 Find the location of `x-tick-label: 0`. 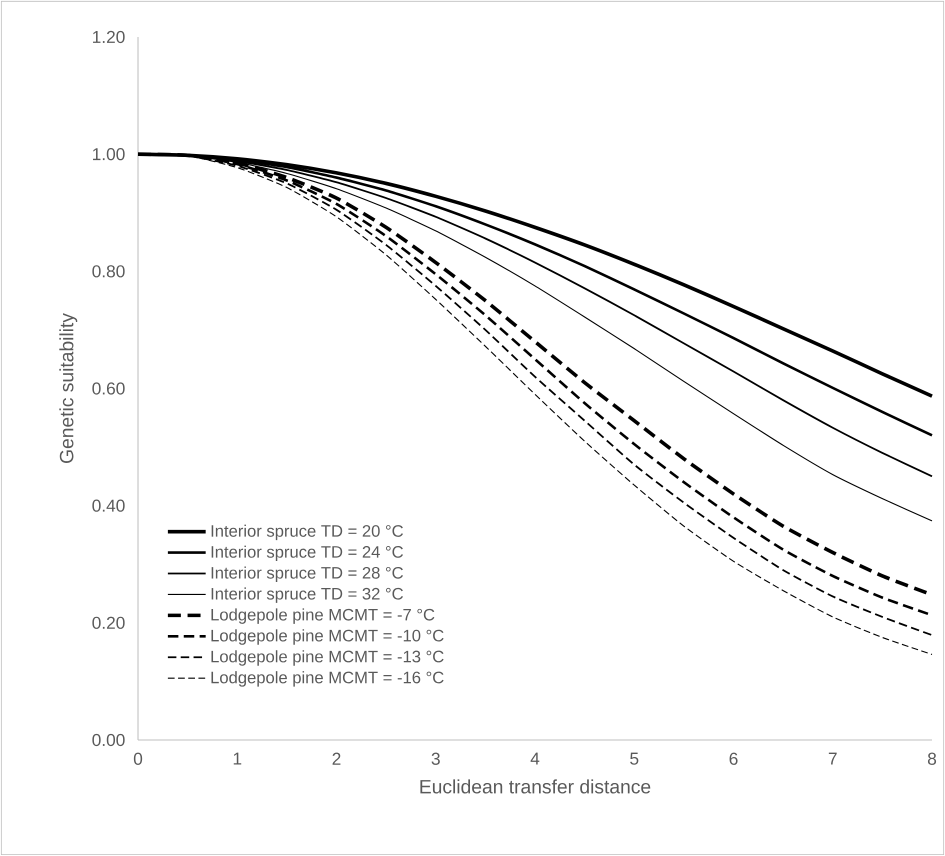

x-tick-label: 0 is located at coordinates (138, 758).